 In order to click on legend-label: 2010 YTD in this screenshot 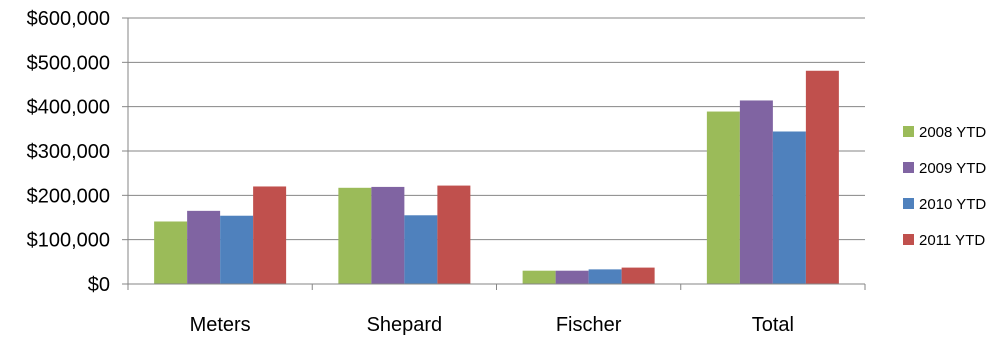, I will do `click(952, 204)`.